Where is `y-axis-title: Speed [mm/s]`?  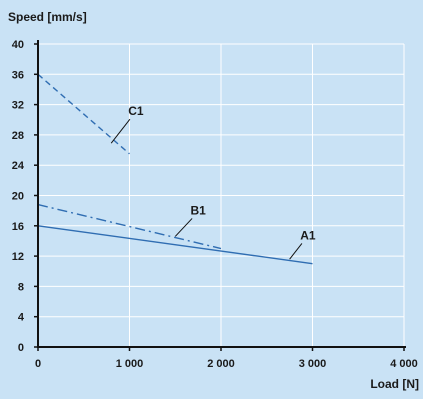
y-axis-title: Speed [mm/s] is located at coordinates (47, 17).